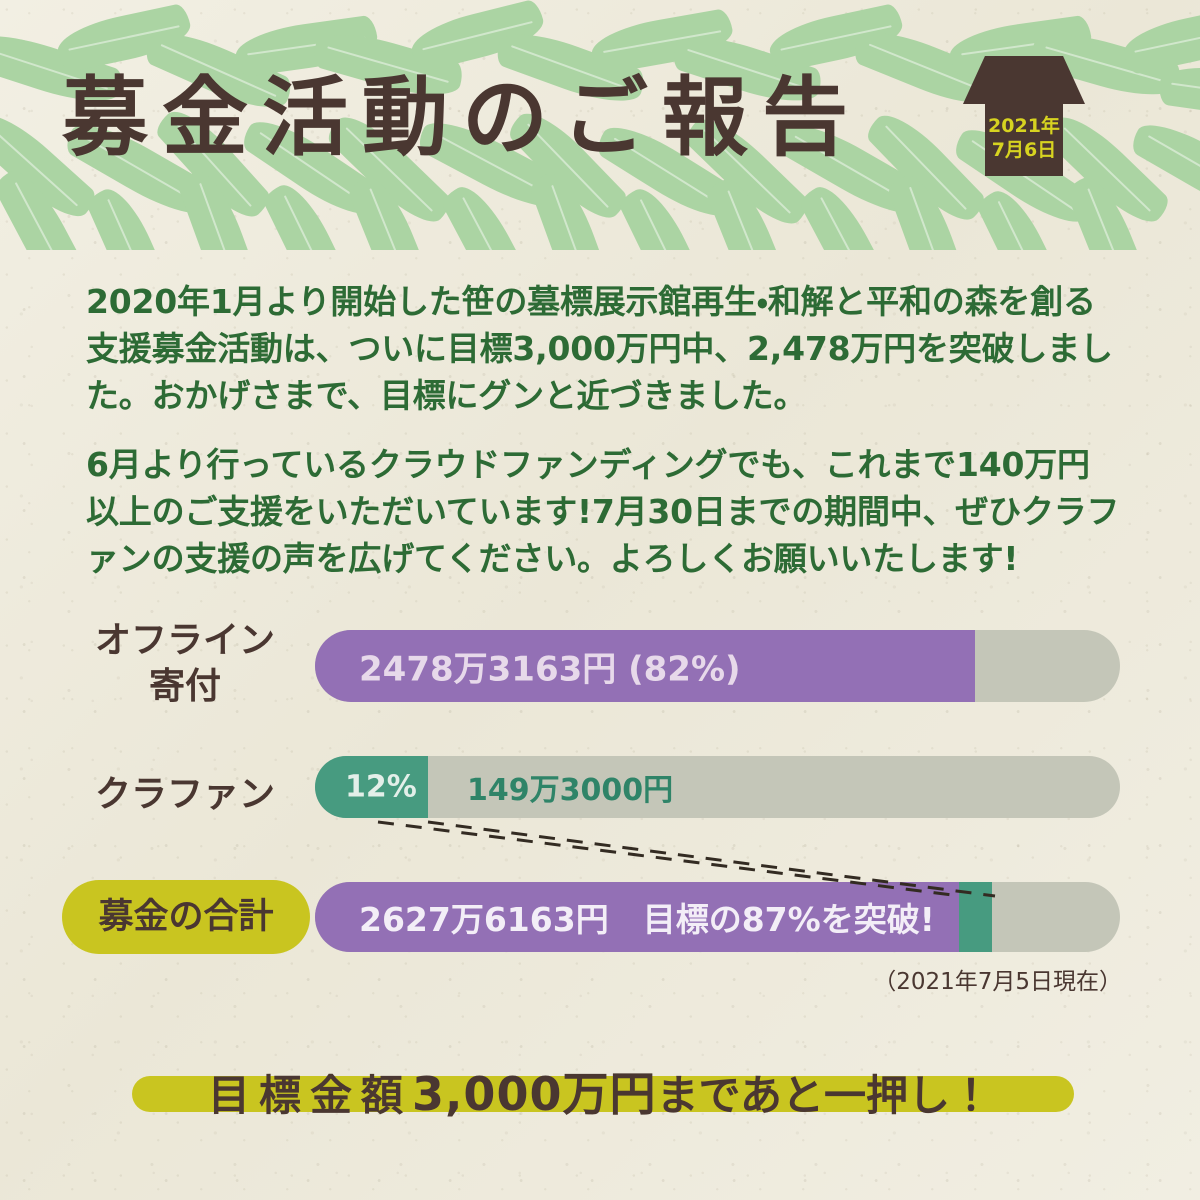  What do you see at coordinates (717, 787) in the screenshot?
I see `bar-track-crowdfunding: 12% 149万3000円` at bounding box center [717, 787].